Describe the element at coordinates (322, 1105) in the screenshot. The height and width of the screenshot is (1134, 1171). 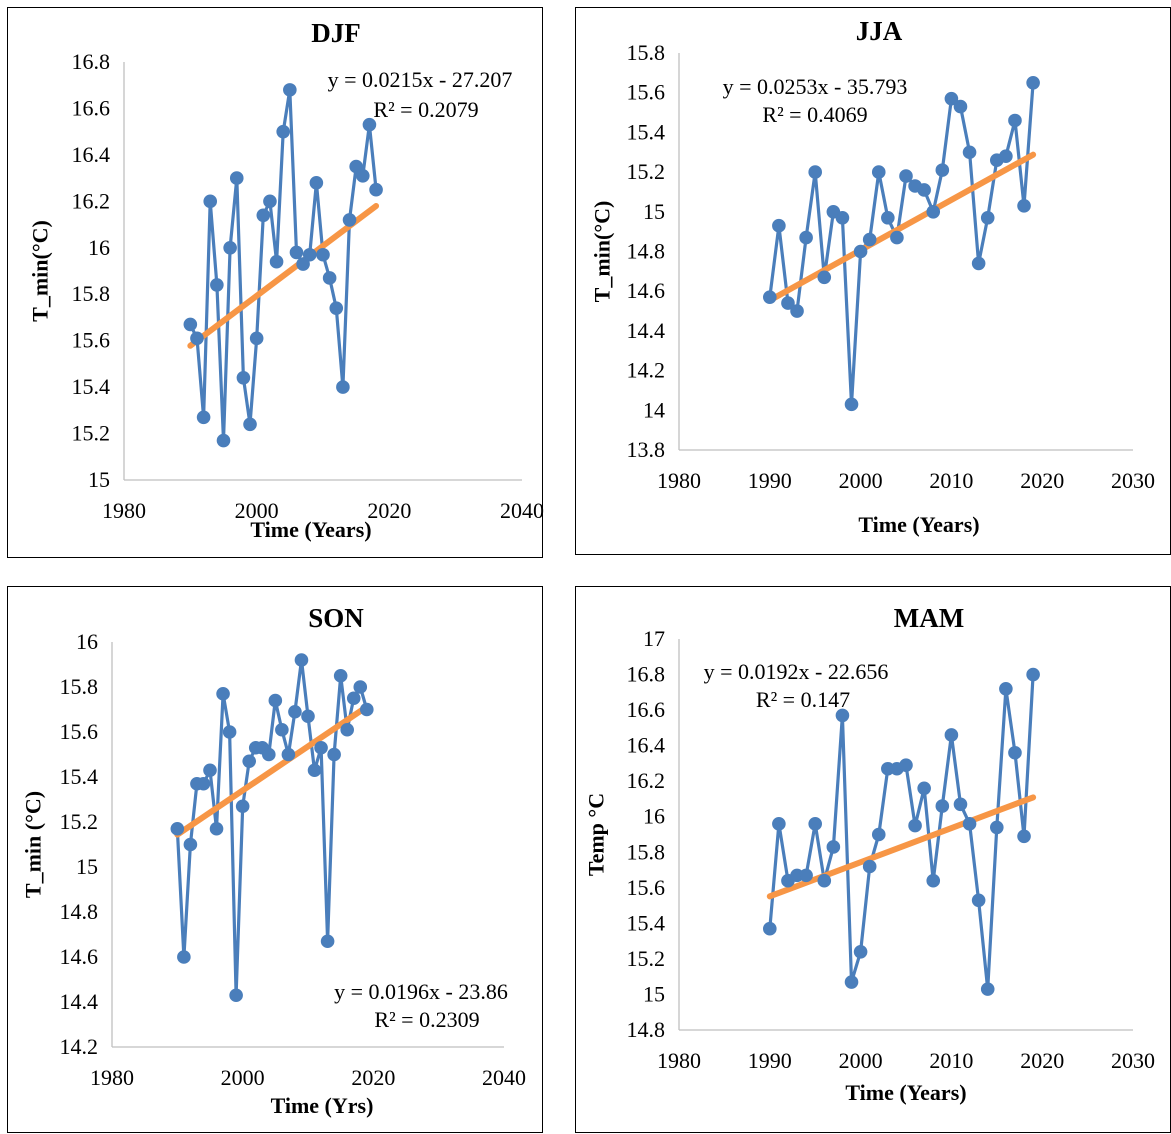
I see `x-axis-label: Time (Yrs)` at that location.